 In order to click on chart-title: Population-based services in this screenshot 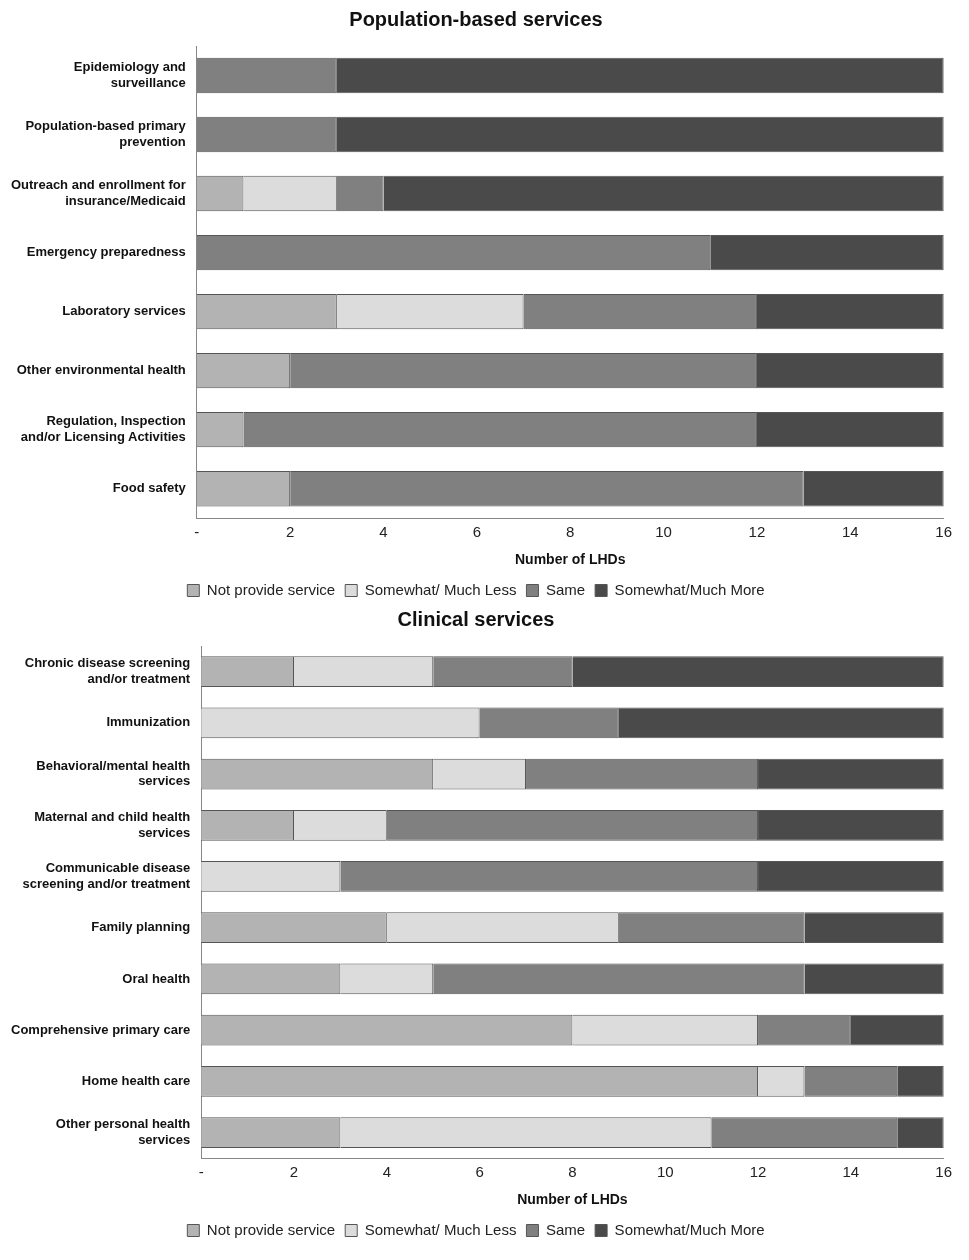, I will do `click(476, 18)`.